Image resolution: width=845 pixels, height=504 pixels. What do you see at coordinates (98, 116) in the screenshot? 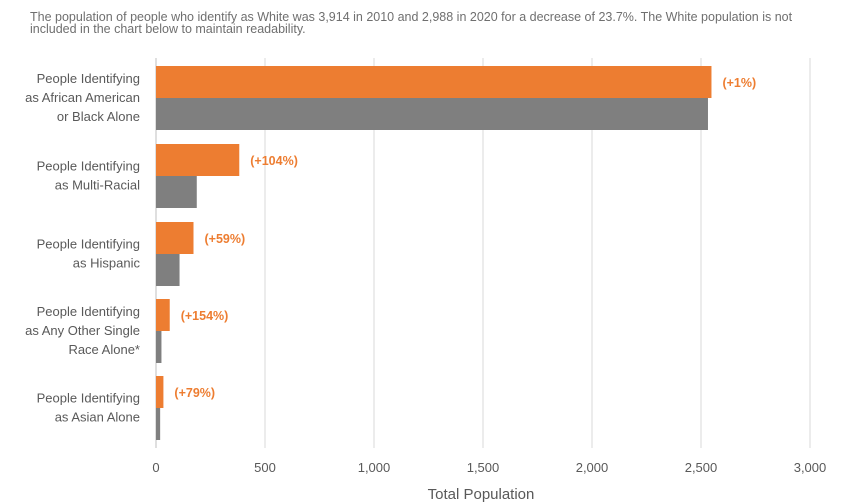
I see `category-label: or Black Alone` at bounding box center [98, 116].